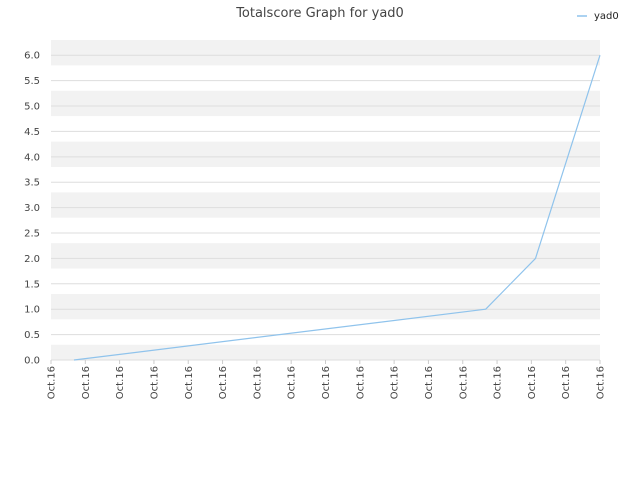  I want to click on y-tick-label: 0.0, so click(32, 361).